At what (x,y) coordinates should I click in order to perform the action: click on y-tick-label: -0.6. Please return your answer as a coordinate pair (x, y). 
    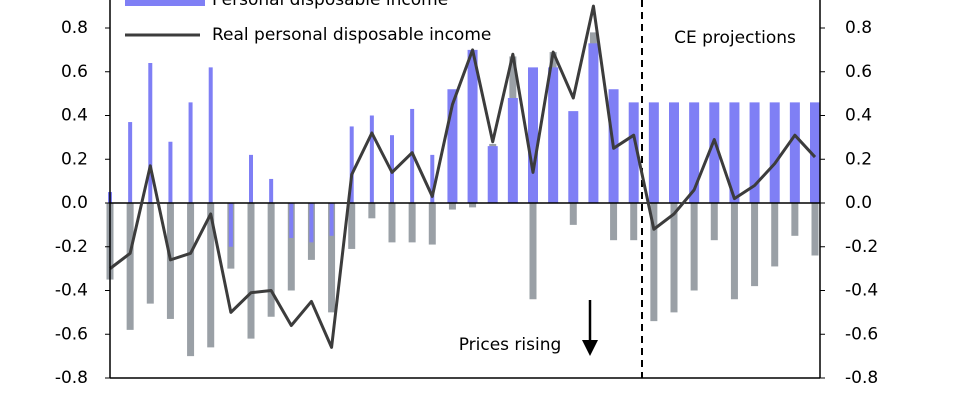
    Looking at the image, I should click on (71, 334).